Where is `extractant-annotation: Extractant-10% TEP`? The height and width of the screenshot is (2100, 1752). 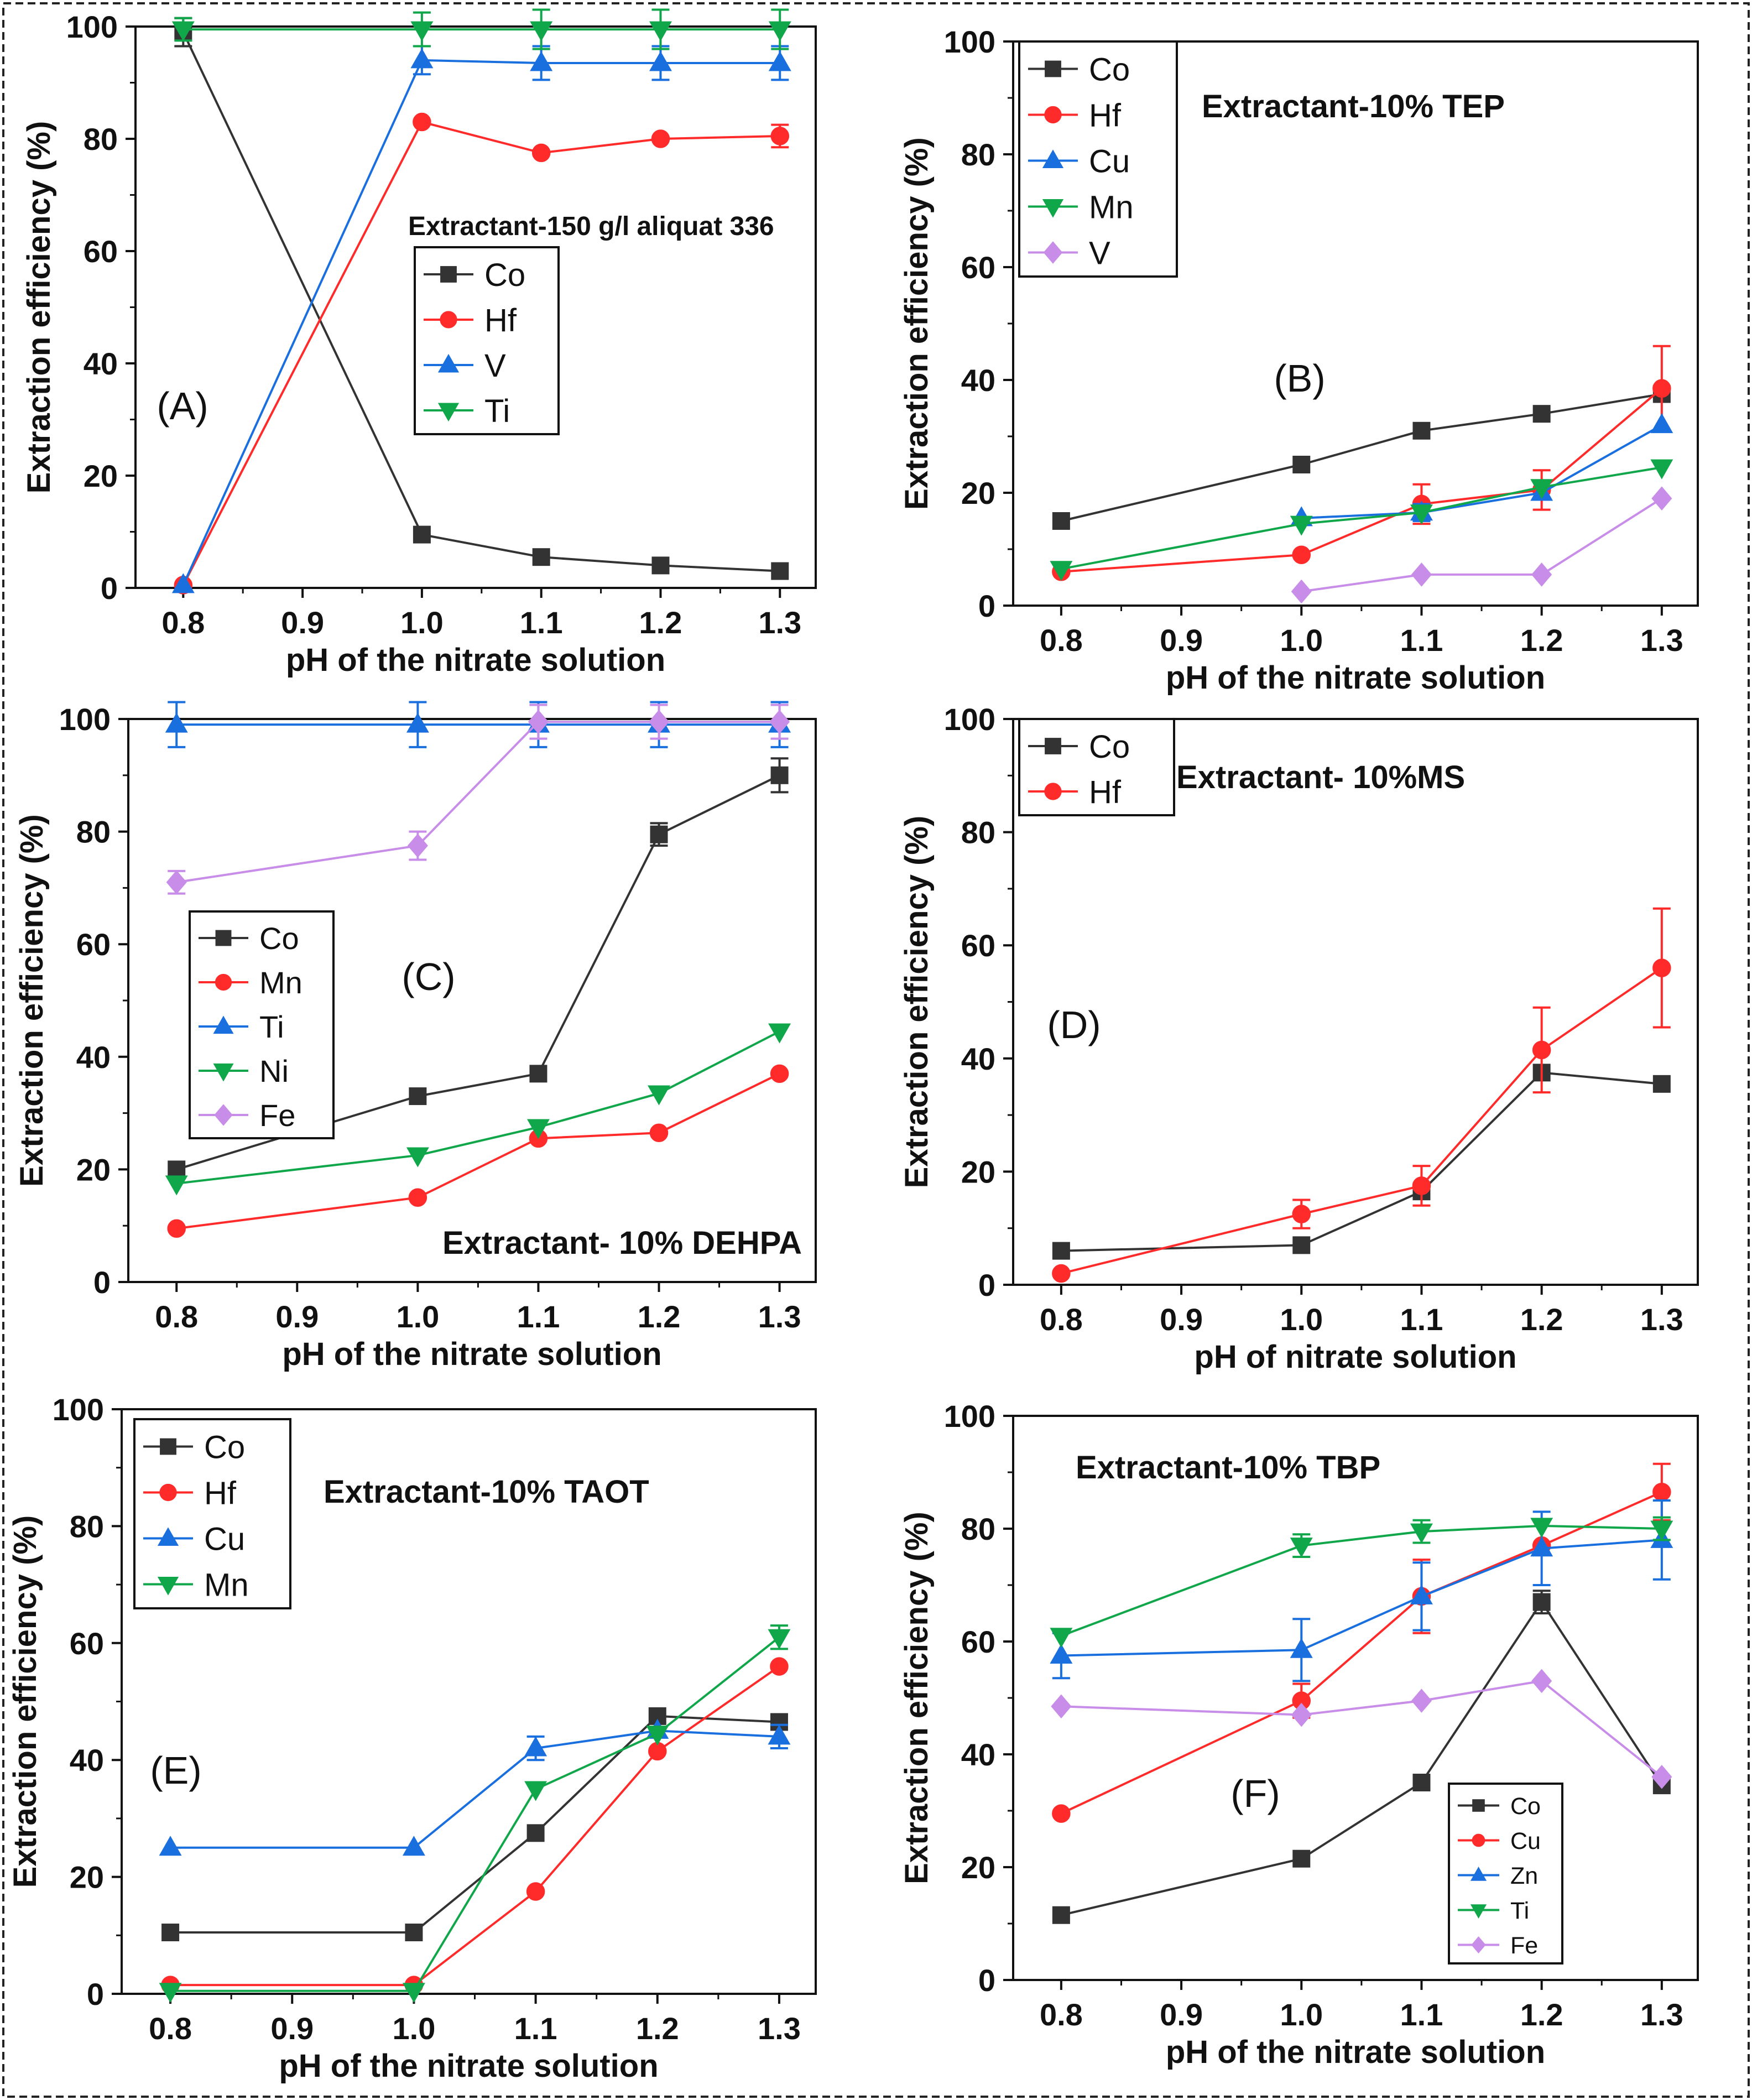
extractant-annotation: Extractant-10% TEP is located at coordinates (1353, 106).